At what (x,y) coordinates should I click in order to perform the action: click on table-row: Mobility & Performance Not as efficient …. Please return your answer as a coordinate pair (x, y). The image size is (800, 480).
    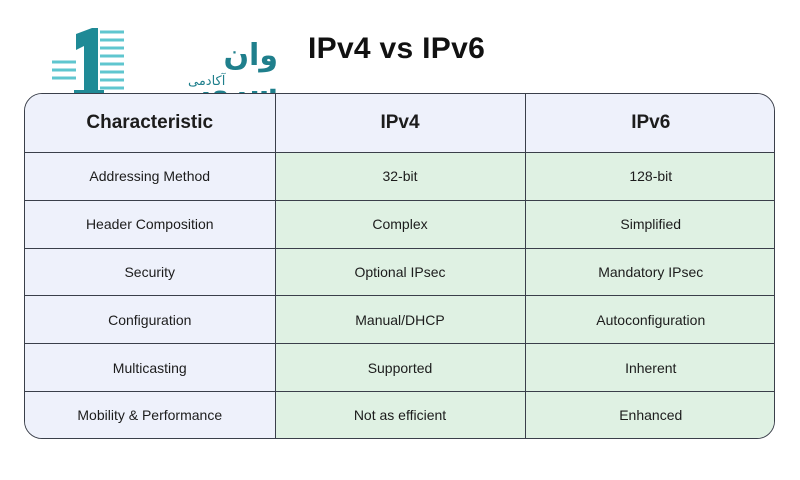
    Looking at the image, I should click on (399, 414).